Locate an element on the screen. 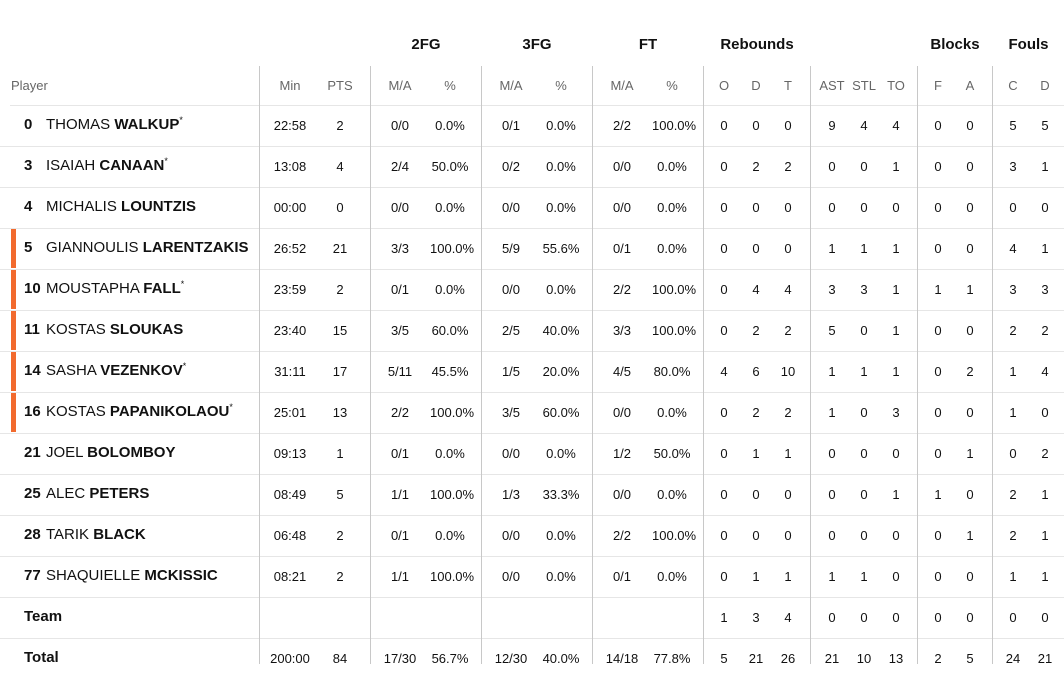 The width and height of the screenshot is (1064, 679). col-3fg-pct: % is located at coordinates (561, 85).